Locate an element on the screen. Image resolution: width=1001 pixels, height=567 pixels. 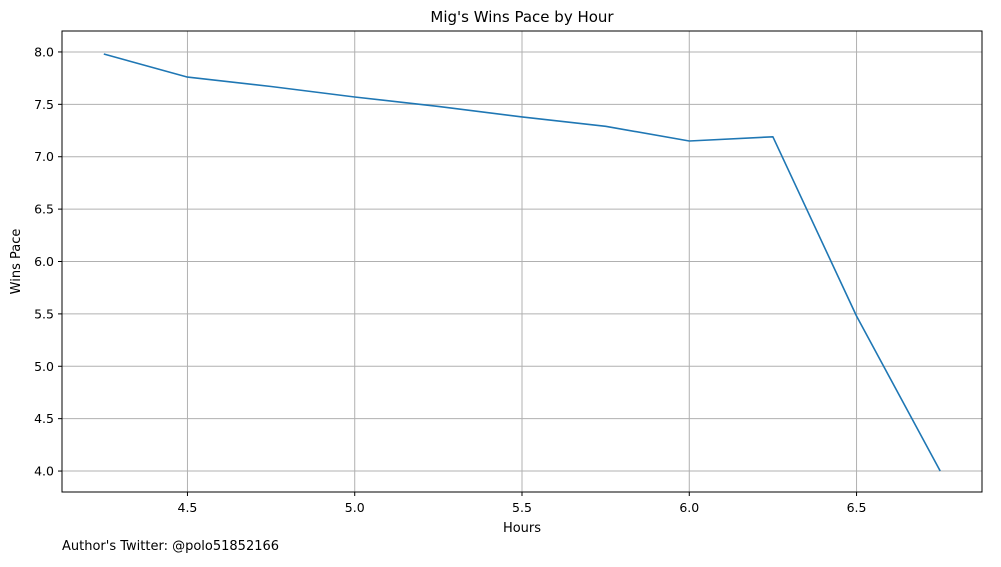
y-tick-label: 4.5 is located at coordinates (44, 418).